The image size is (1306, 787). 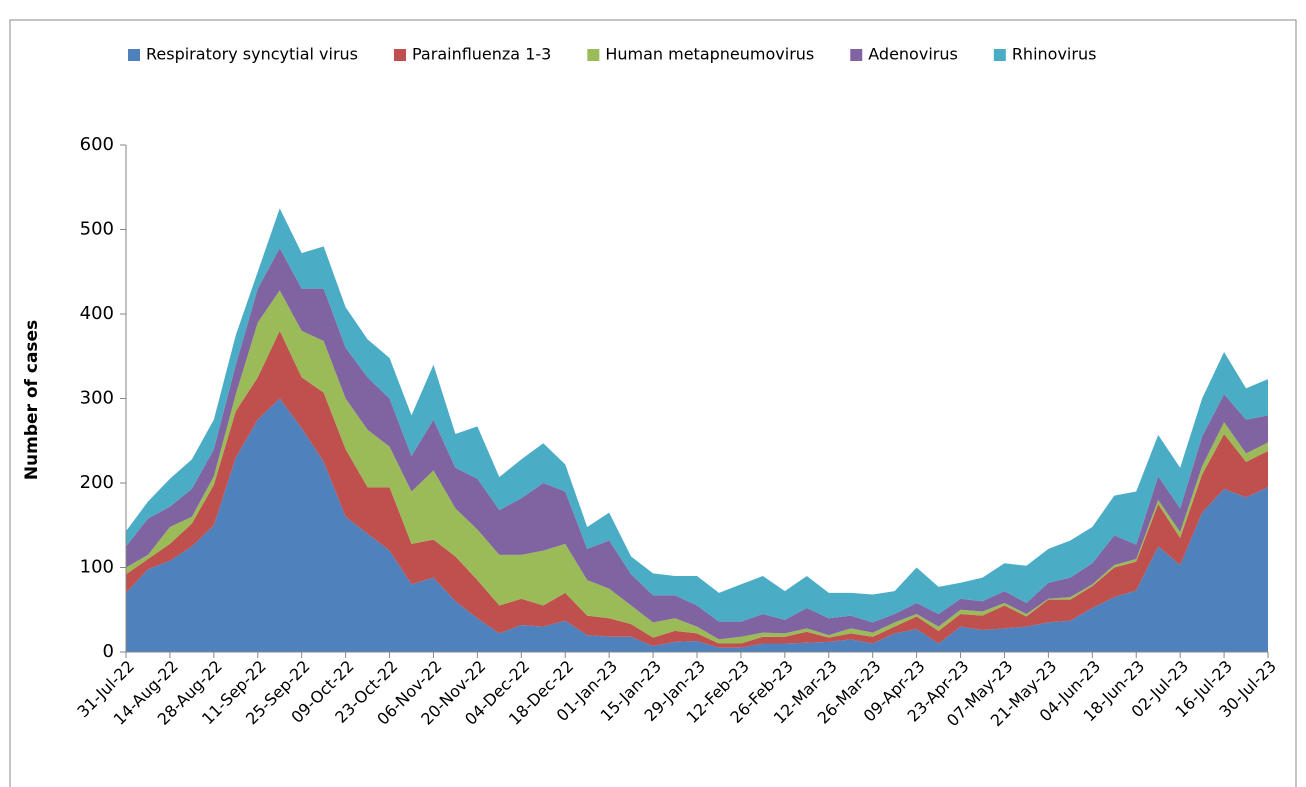 What do you see at coordinates (32, 400) in the screenshot?
I see `y-axis-label: Number of cases` at bounding box center [32, 400].